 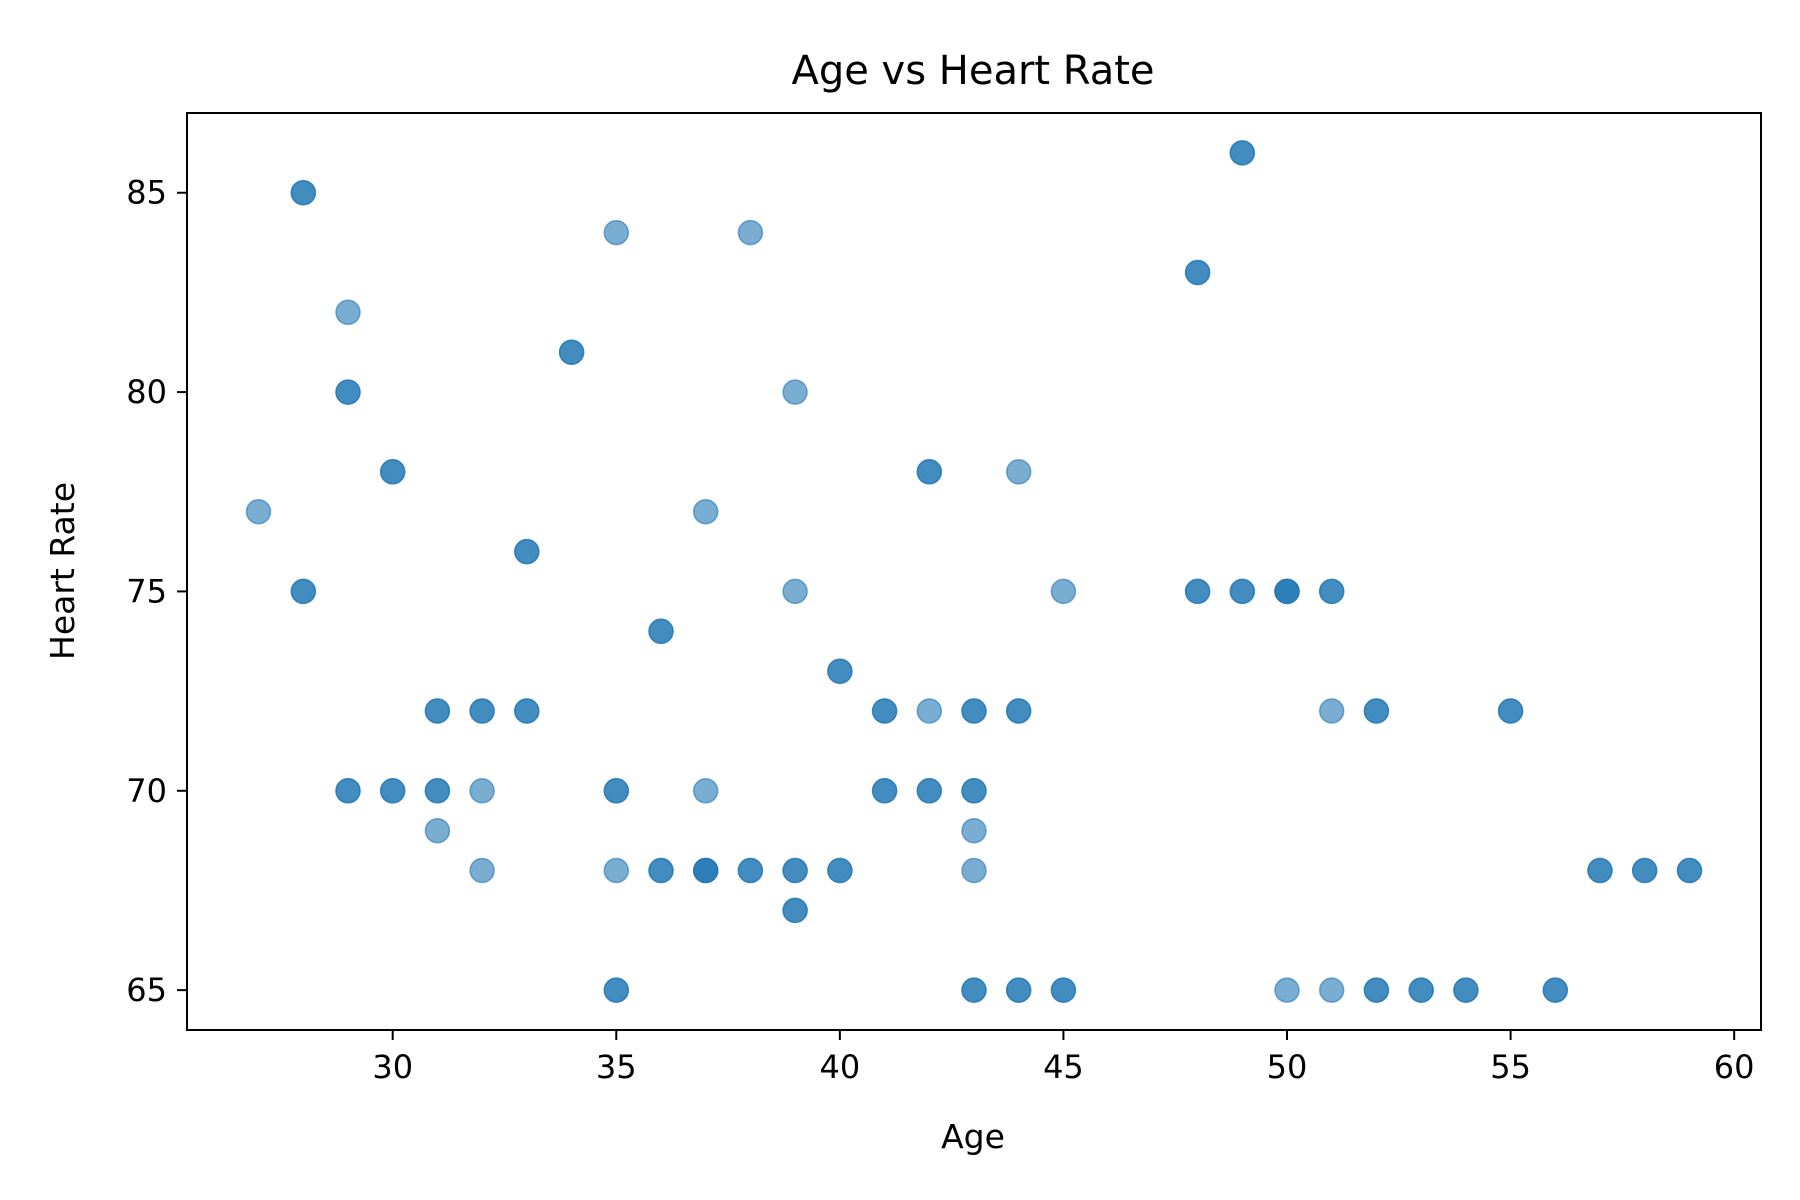 I want to click on x-tick-label: 60, so click(x=1734, y=1067).